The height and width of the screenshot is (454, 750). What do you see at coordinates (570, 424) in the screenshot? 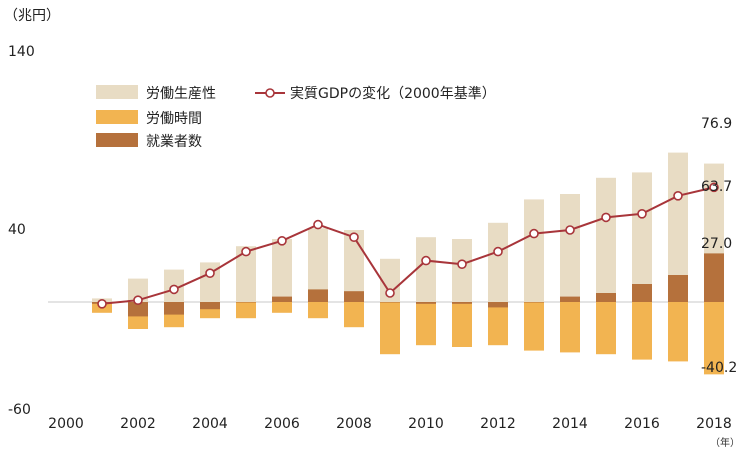
I see `x-tick-label: 2014` at bounding box center [570, 424].